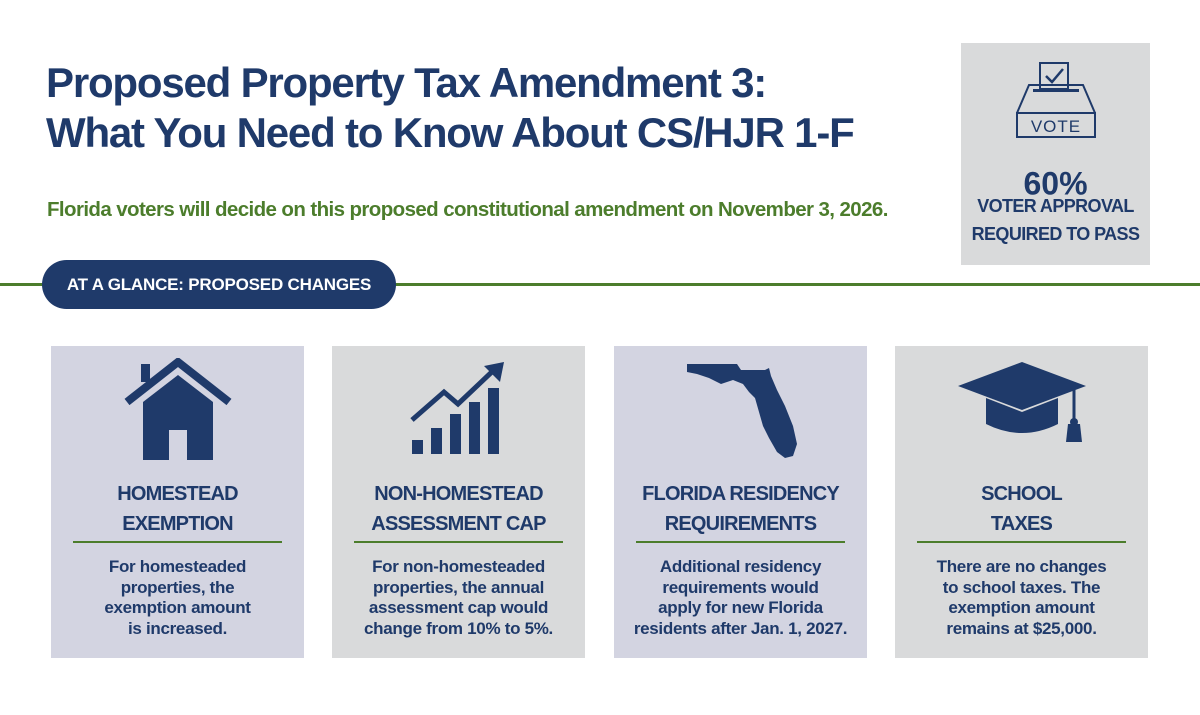 The height and width of the screenshot is (715, 1200). I want to click on house-icon, so click(177, 409).